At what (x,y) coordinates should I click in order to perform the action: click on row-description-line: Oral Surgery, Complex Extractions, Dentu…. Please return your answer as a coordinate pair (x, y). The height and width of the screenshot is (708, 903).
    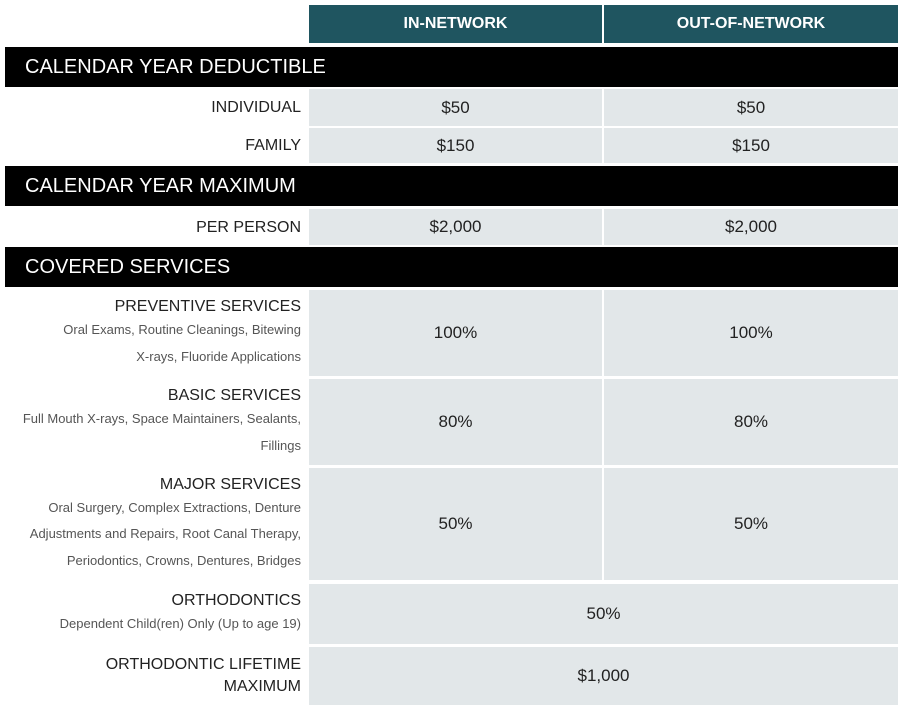
    Looking at the image, I should click on (174, 507).